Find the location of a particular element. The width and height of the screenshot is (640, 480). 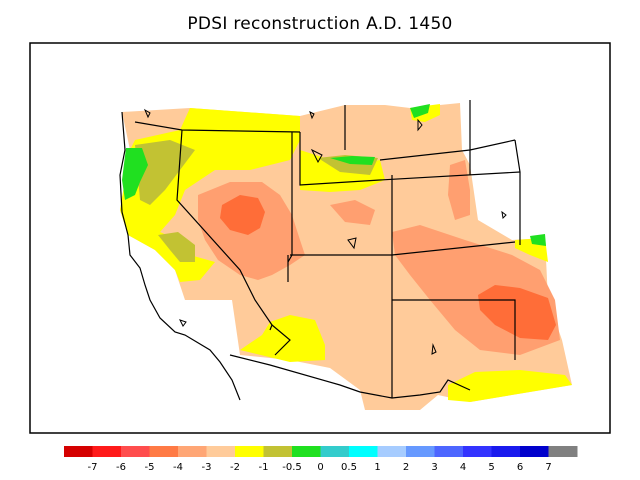

boundary-north-latitude is located at coordinates (403, 248).